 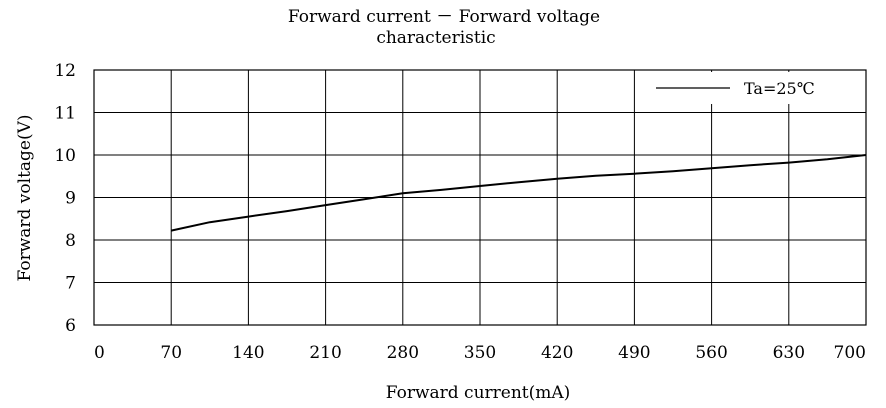 What do you see at coordinates (634, 353) in the screenshot?
I see `x-tick-label-7: 490` at bounding box center [634, 353].